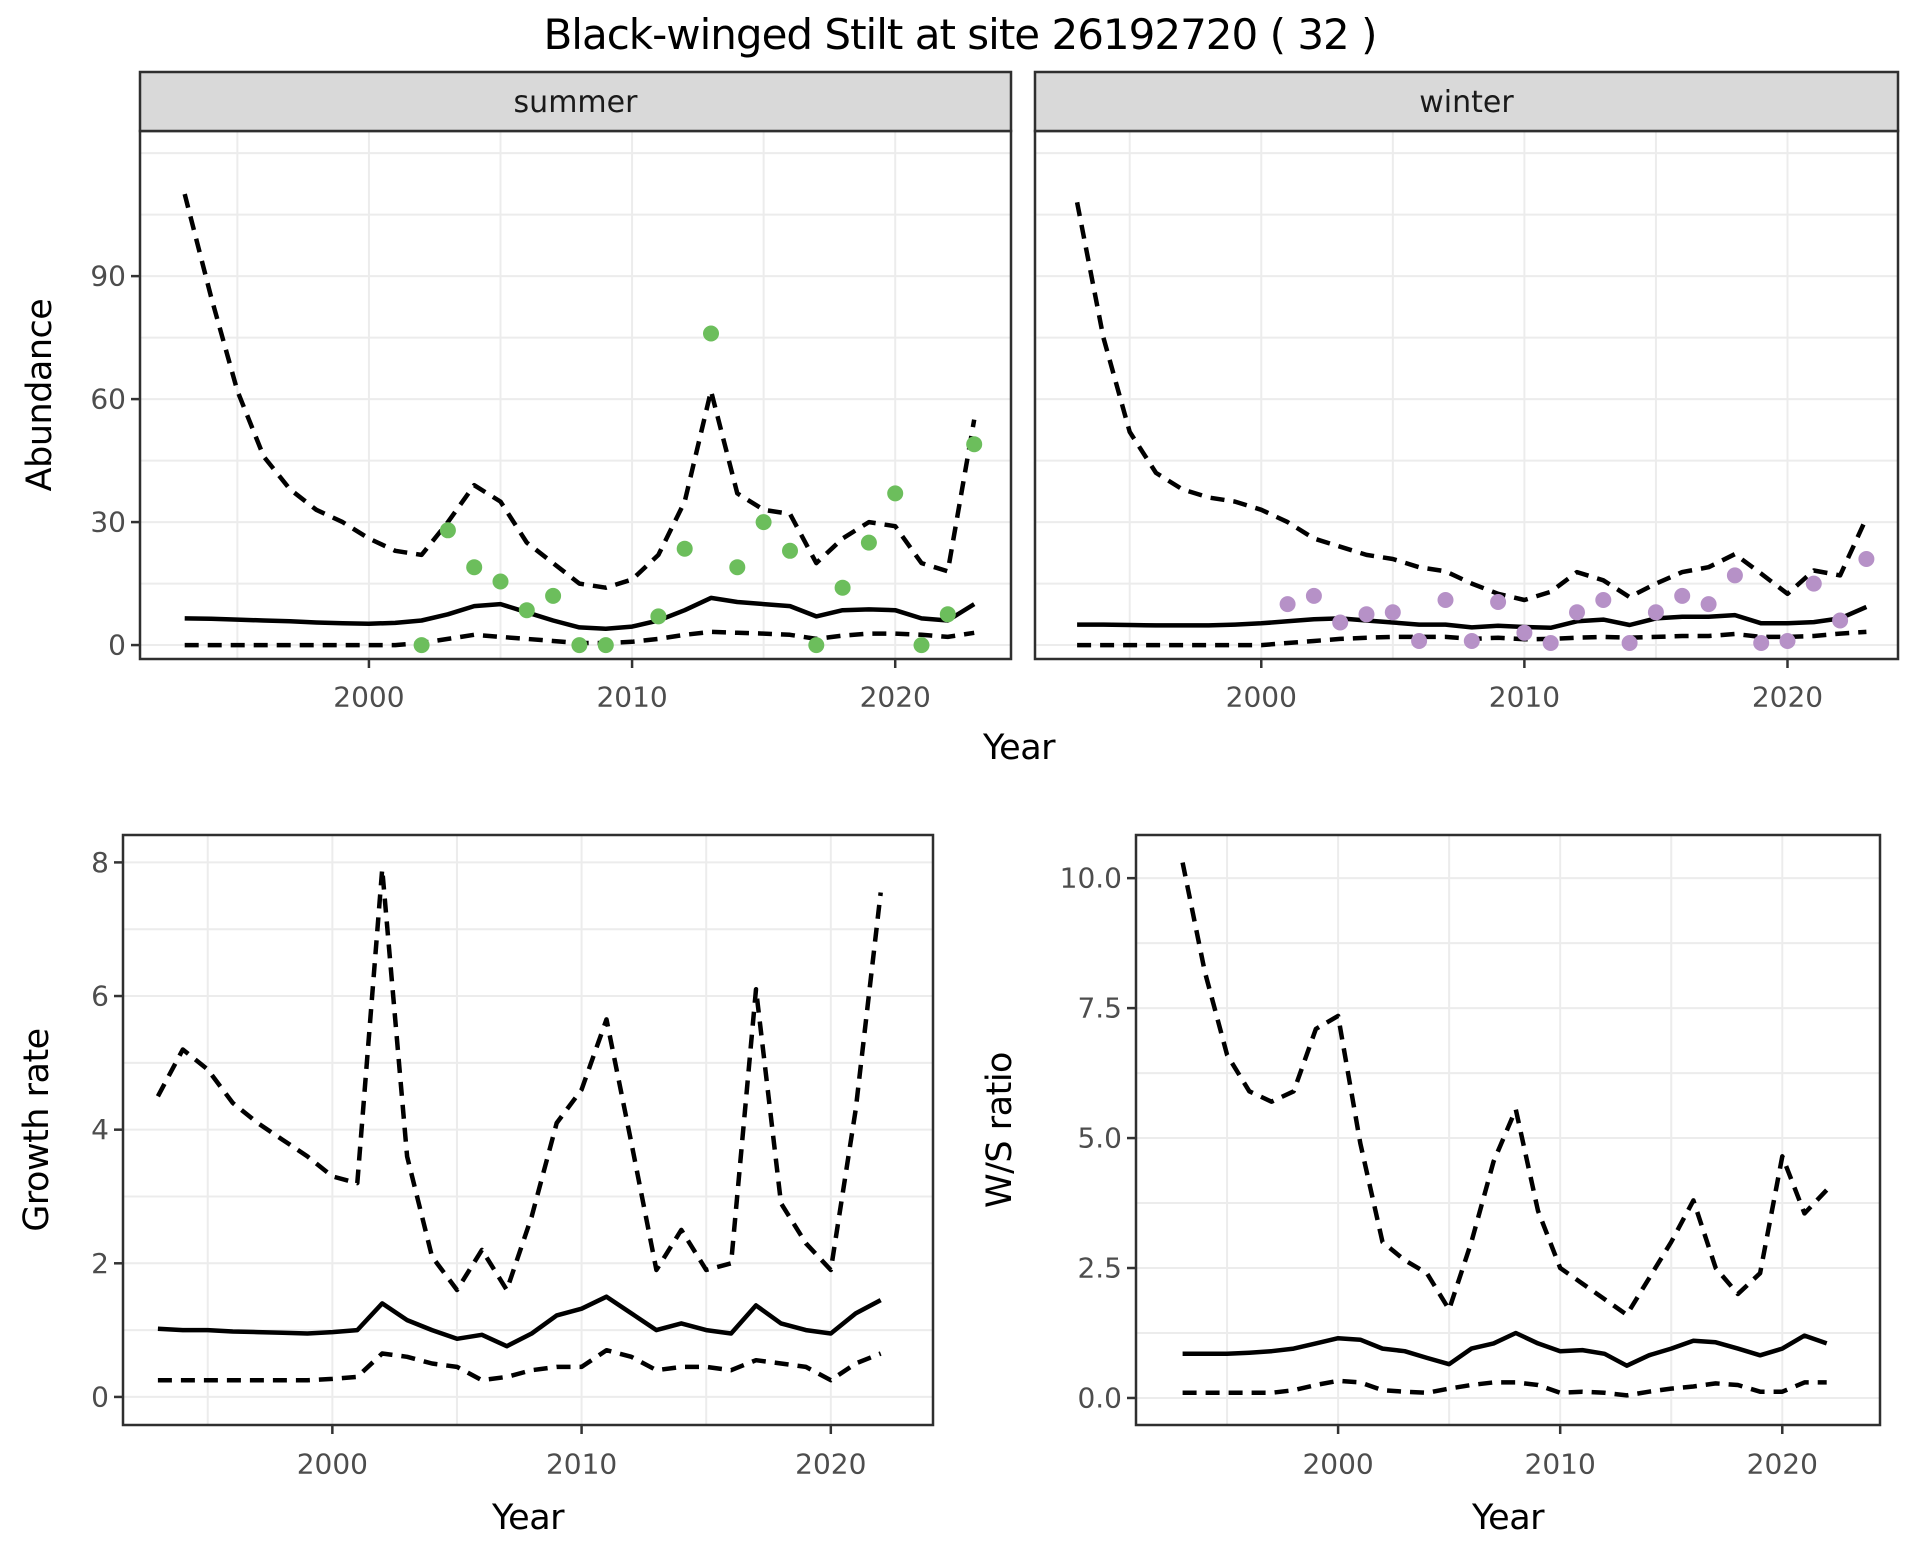 This screenshot has height=1560, width=1920. What do you see at coordinates (40, 395) in the screenshot?
I see `y-axis-title-abundance: Abundance` at bounding box center [40, 395].